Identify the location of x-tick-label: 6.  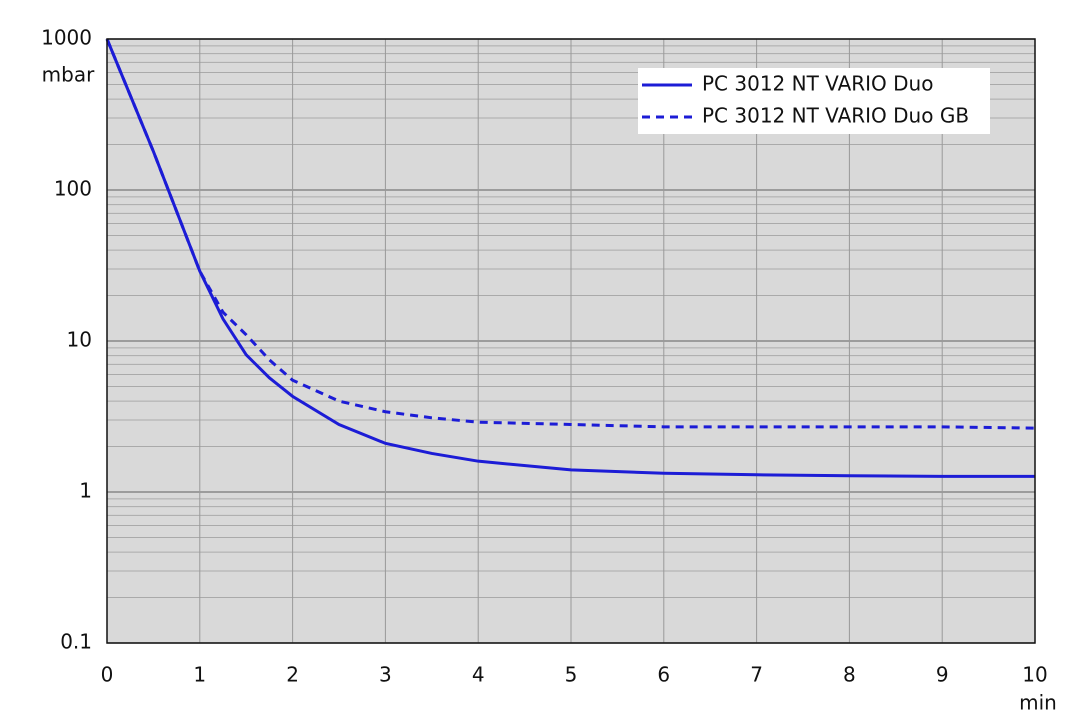
(663, 675).